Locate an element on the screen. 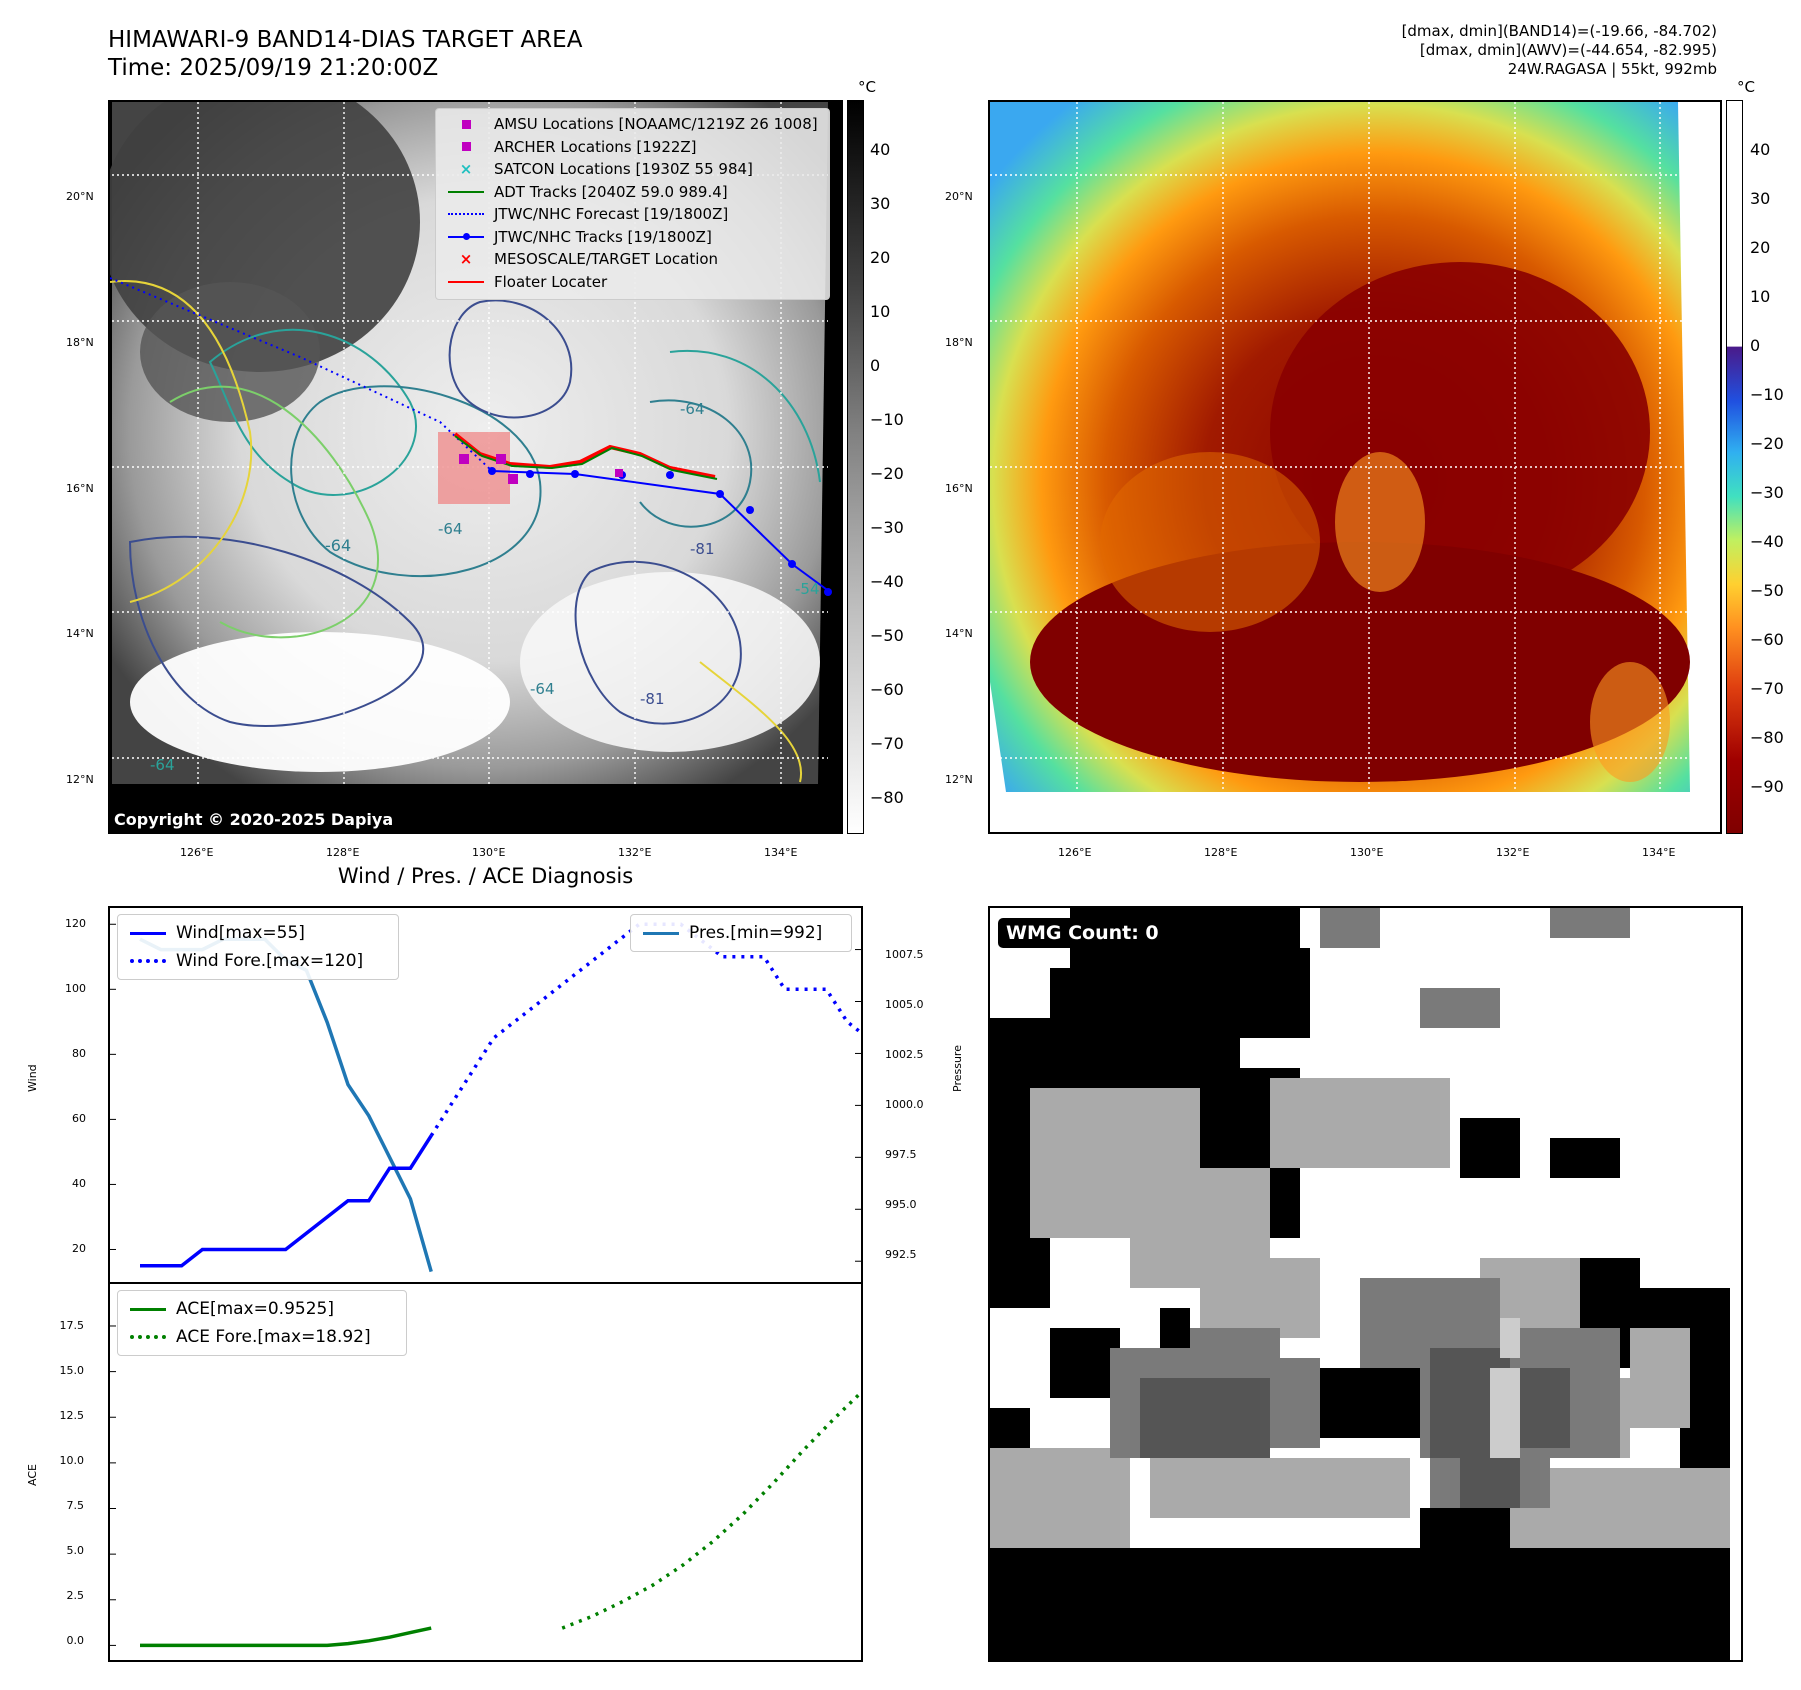 The image size is (1801, 1690). legend-item: × SATCON Locations [1930Z 55 984] is located at coordinates (632, 169).